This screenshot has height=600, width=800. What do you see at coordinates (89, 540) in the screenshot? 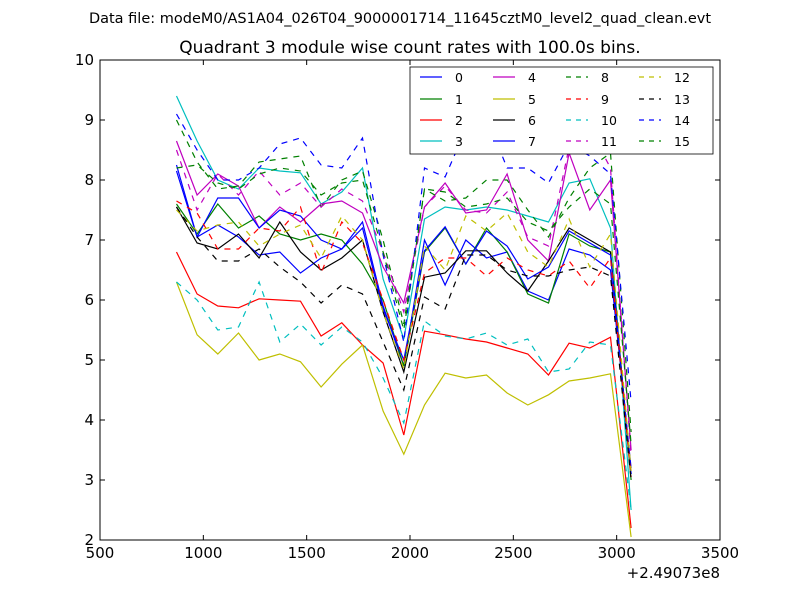
I see `y-tick-label: 2` at bounding box center [89, 540].